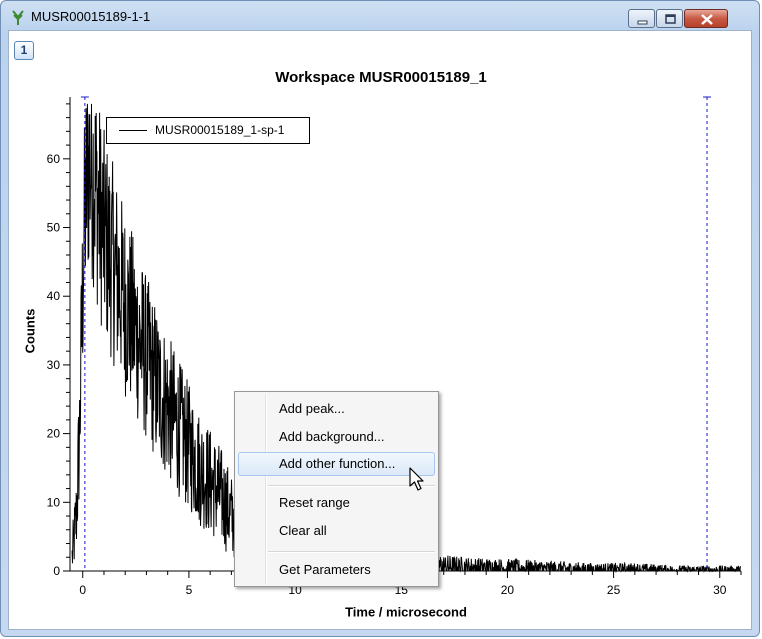 This screenshot has width=762, height=639. I want to click on legend-label: MUSR00015189_1-sp-1, so click(220, 130).